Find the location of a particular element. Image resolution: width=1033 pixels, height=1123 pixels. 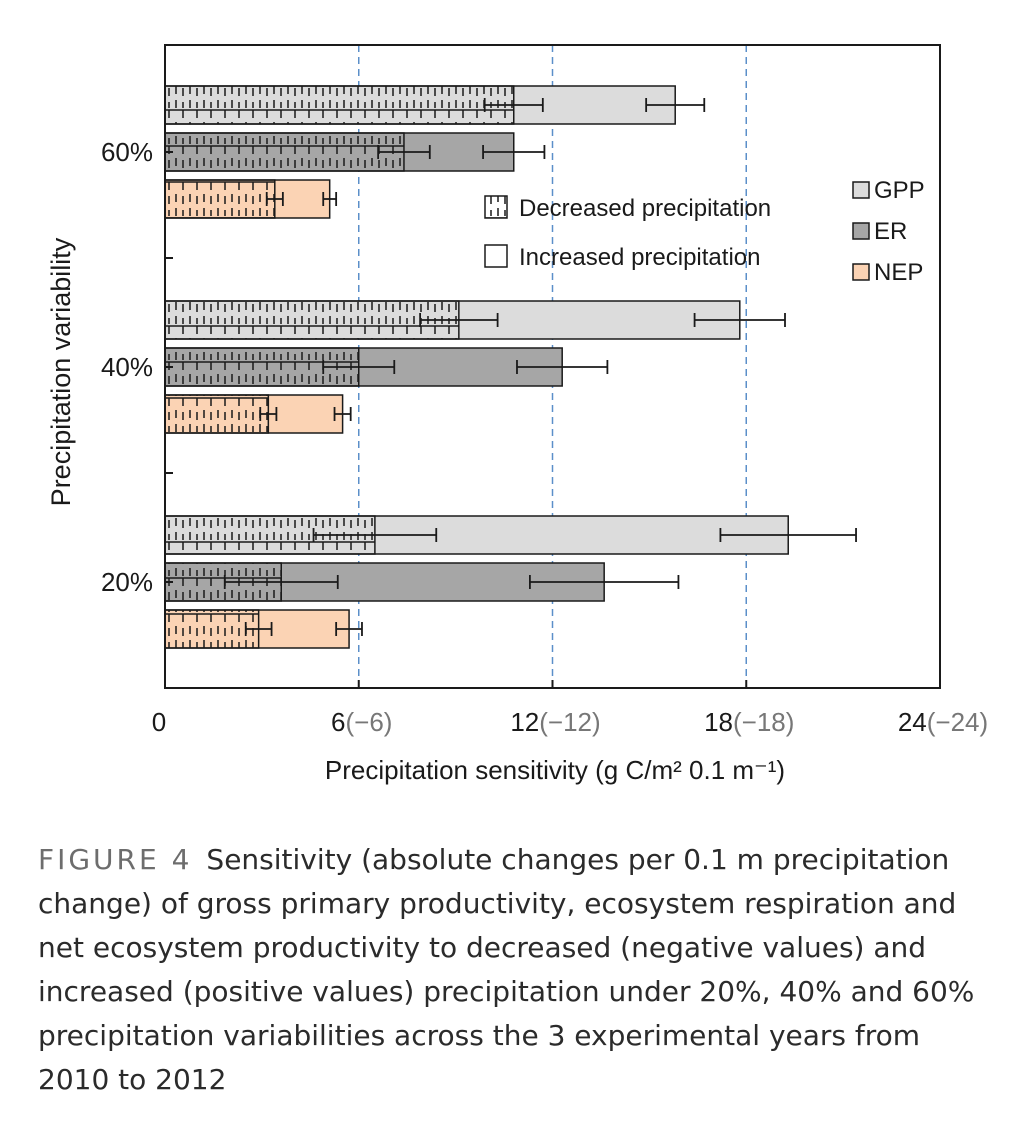

legend-label-nep: NEP is located at coordinates (898, 272).